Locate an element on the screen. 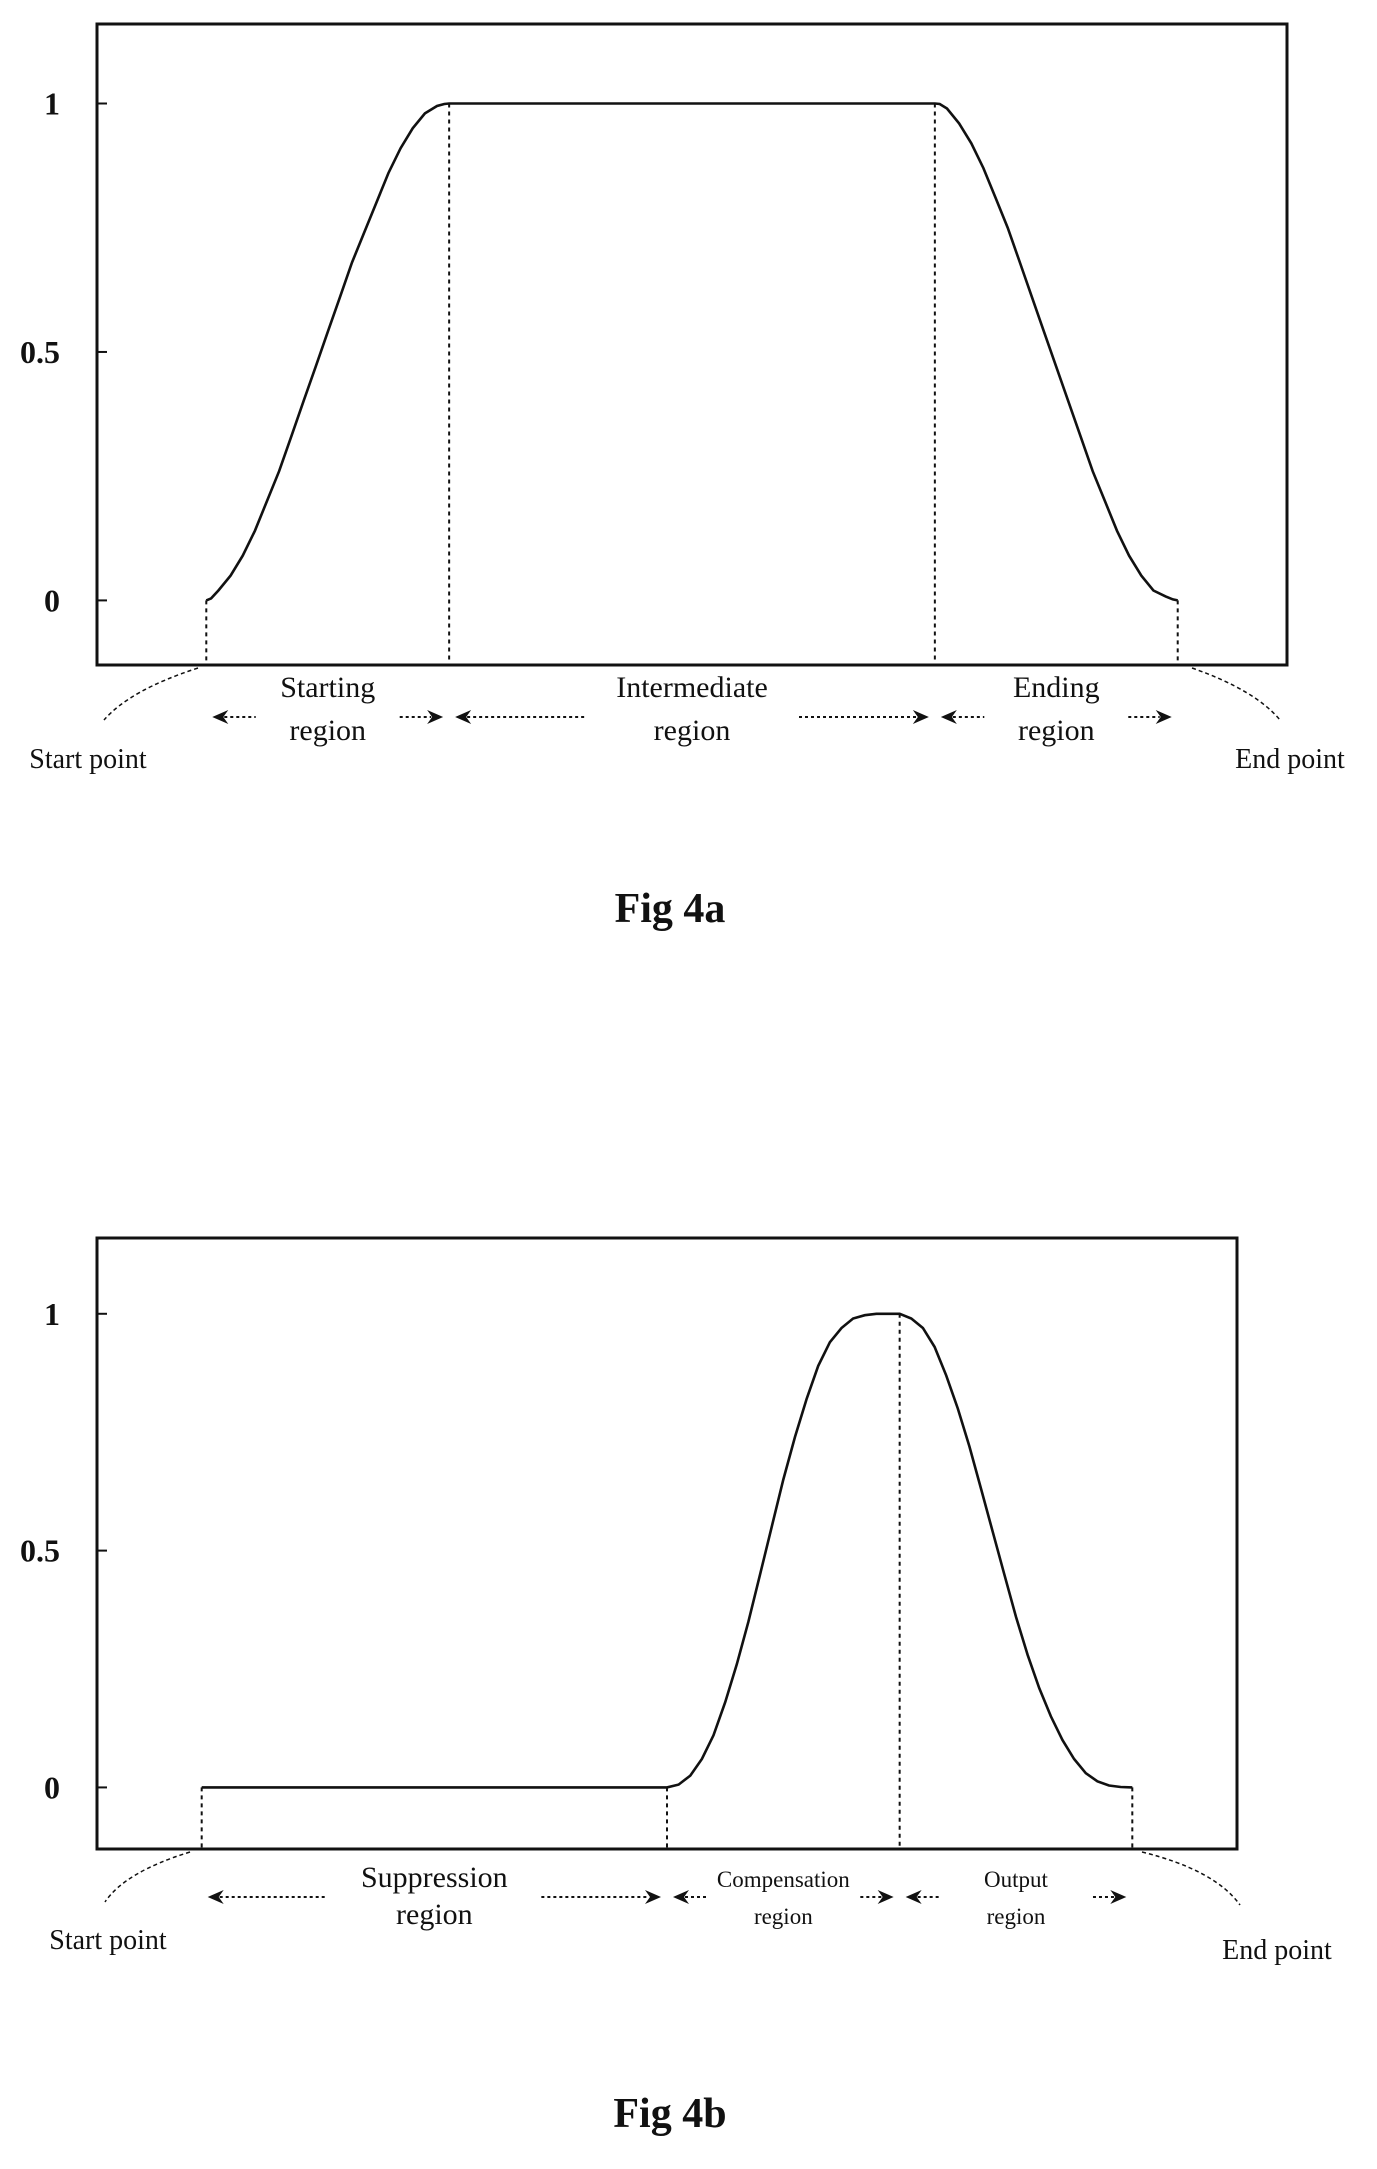  region-label: Ending is located at coordinates (1056, 687).